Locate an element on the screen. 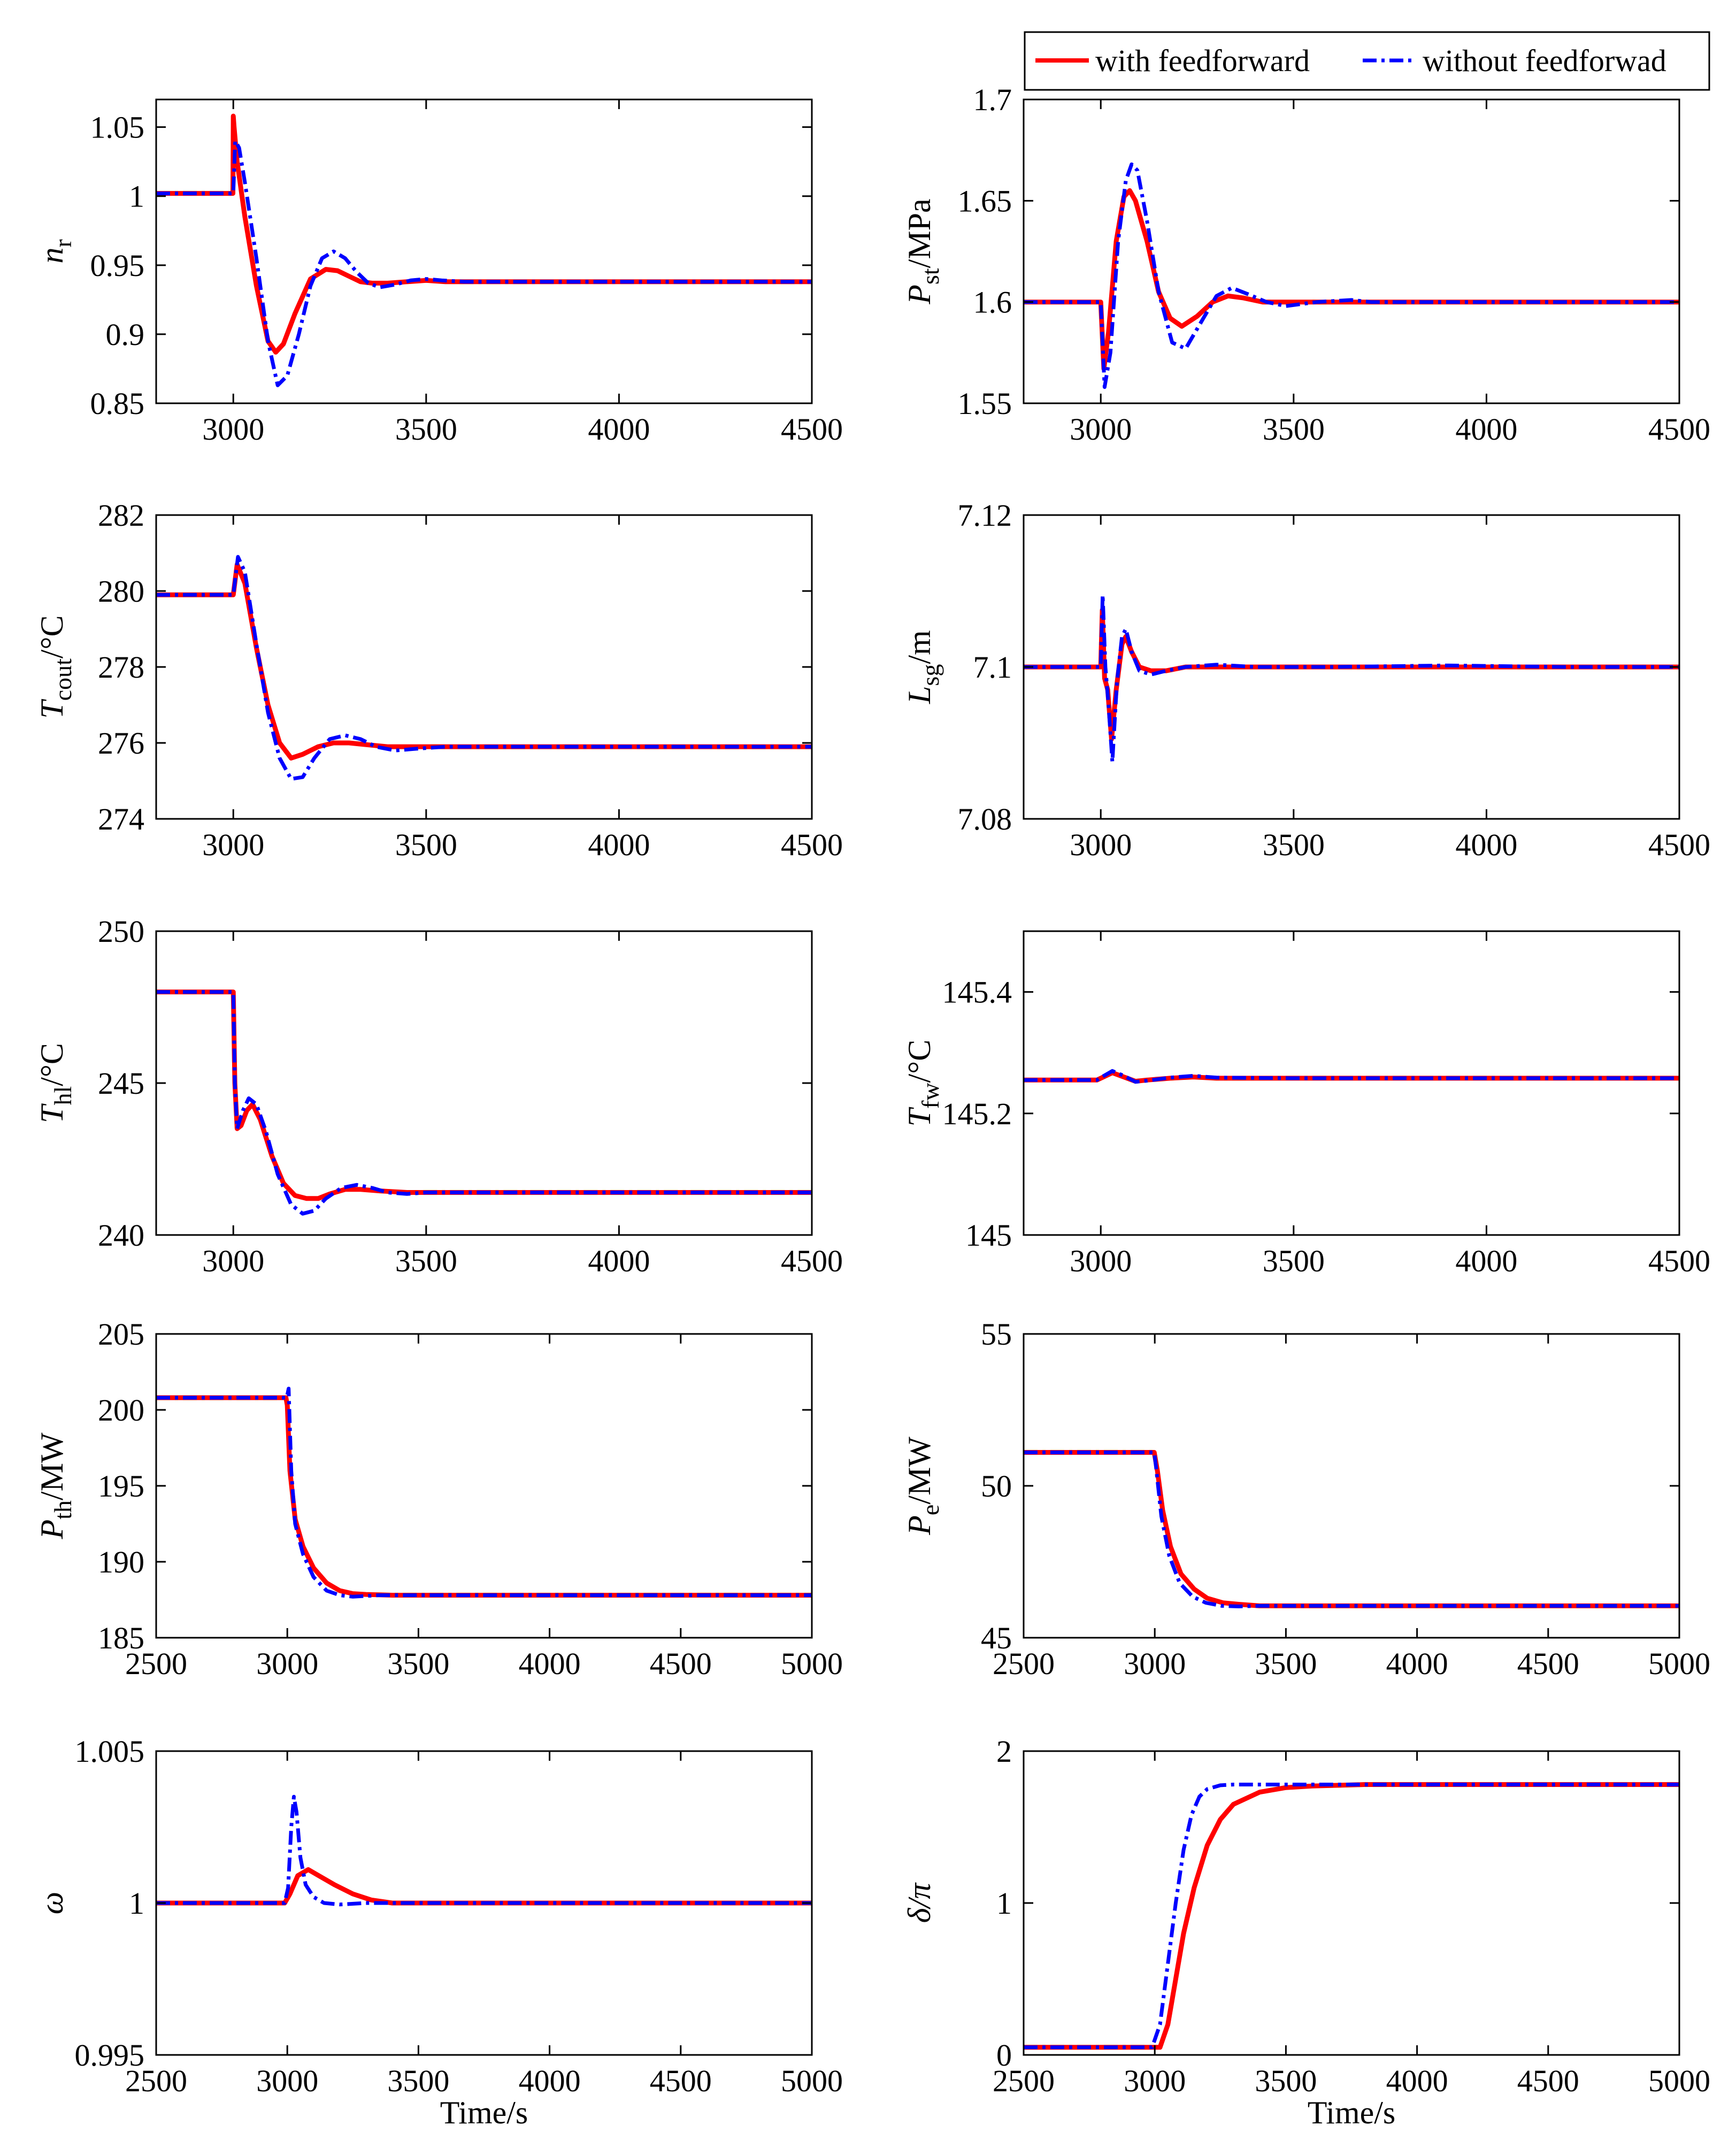 This screenshot has width=1736, height=2133. ytick-label: 1.005 is located at coordinates (110, 1751).